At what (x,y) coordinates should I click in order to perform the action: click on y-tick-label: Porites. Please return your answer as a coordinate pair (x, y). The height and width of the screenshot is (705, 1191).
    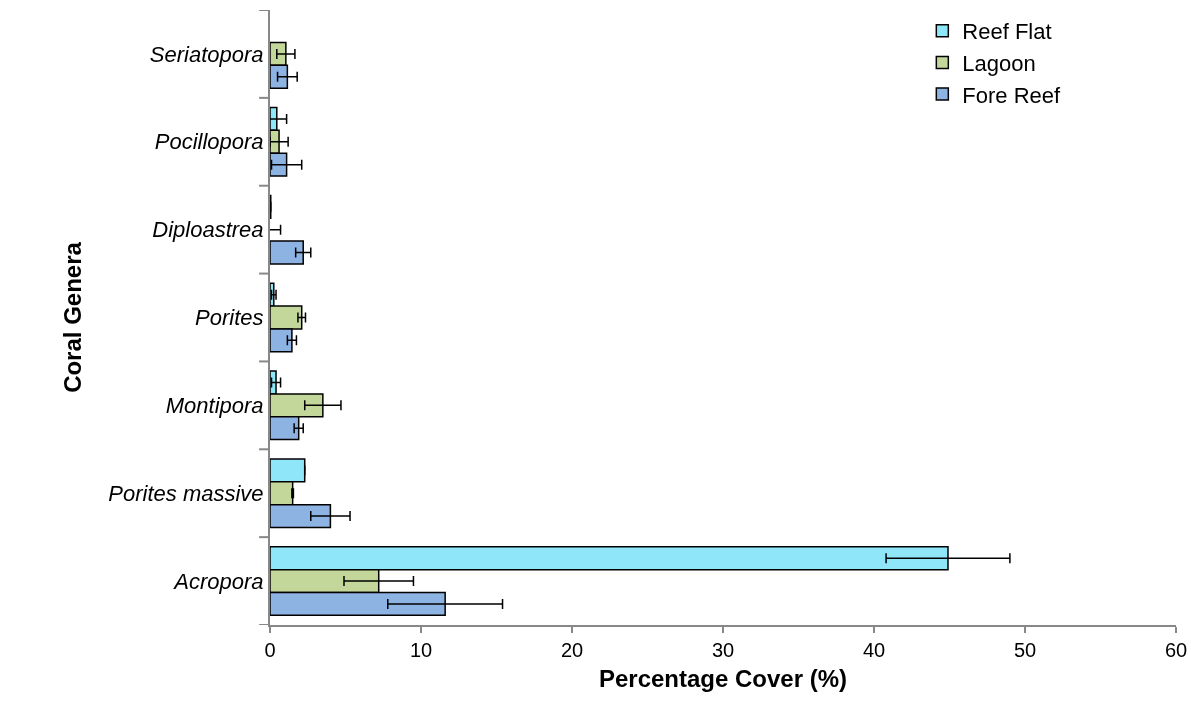
    Looking at the image, I should click on (229, 318).